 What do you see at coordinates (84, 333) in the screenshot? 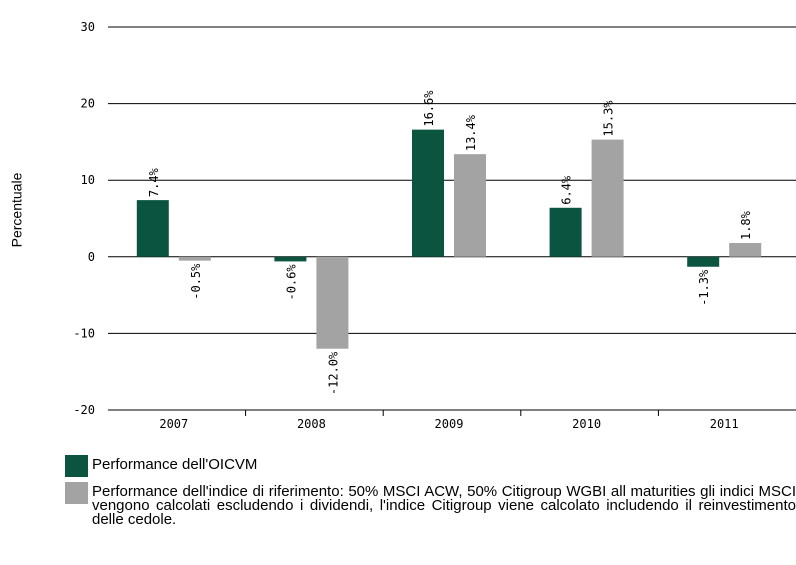
I see `y-tick-label: -10` at bounding box center [84, 333].